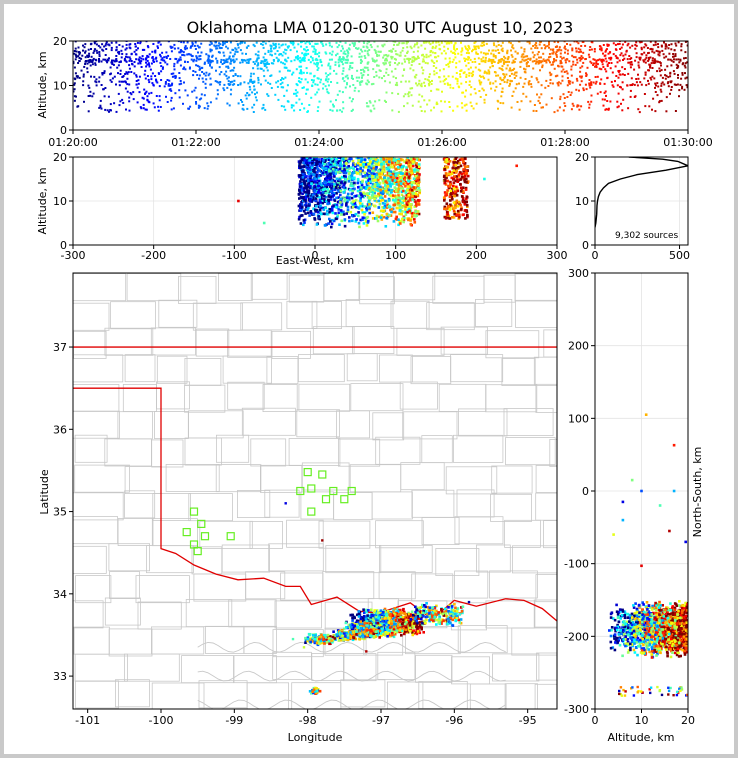 The width and height of the screenshot is (738, 758). What do you see at coordinates (585, 245) in the screenshot?
I see `y-tick-label: 0` at bounding box center [585, 245].